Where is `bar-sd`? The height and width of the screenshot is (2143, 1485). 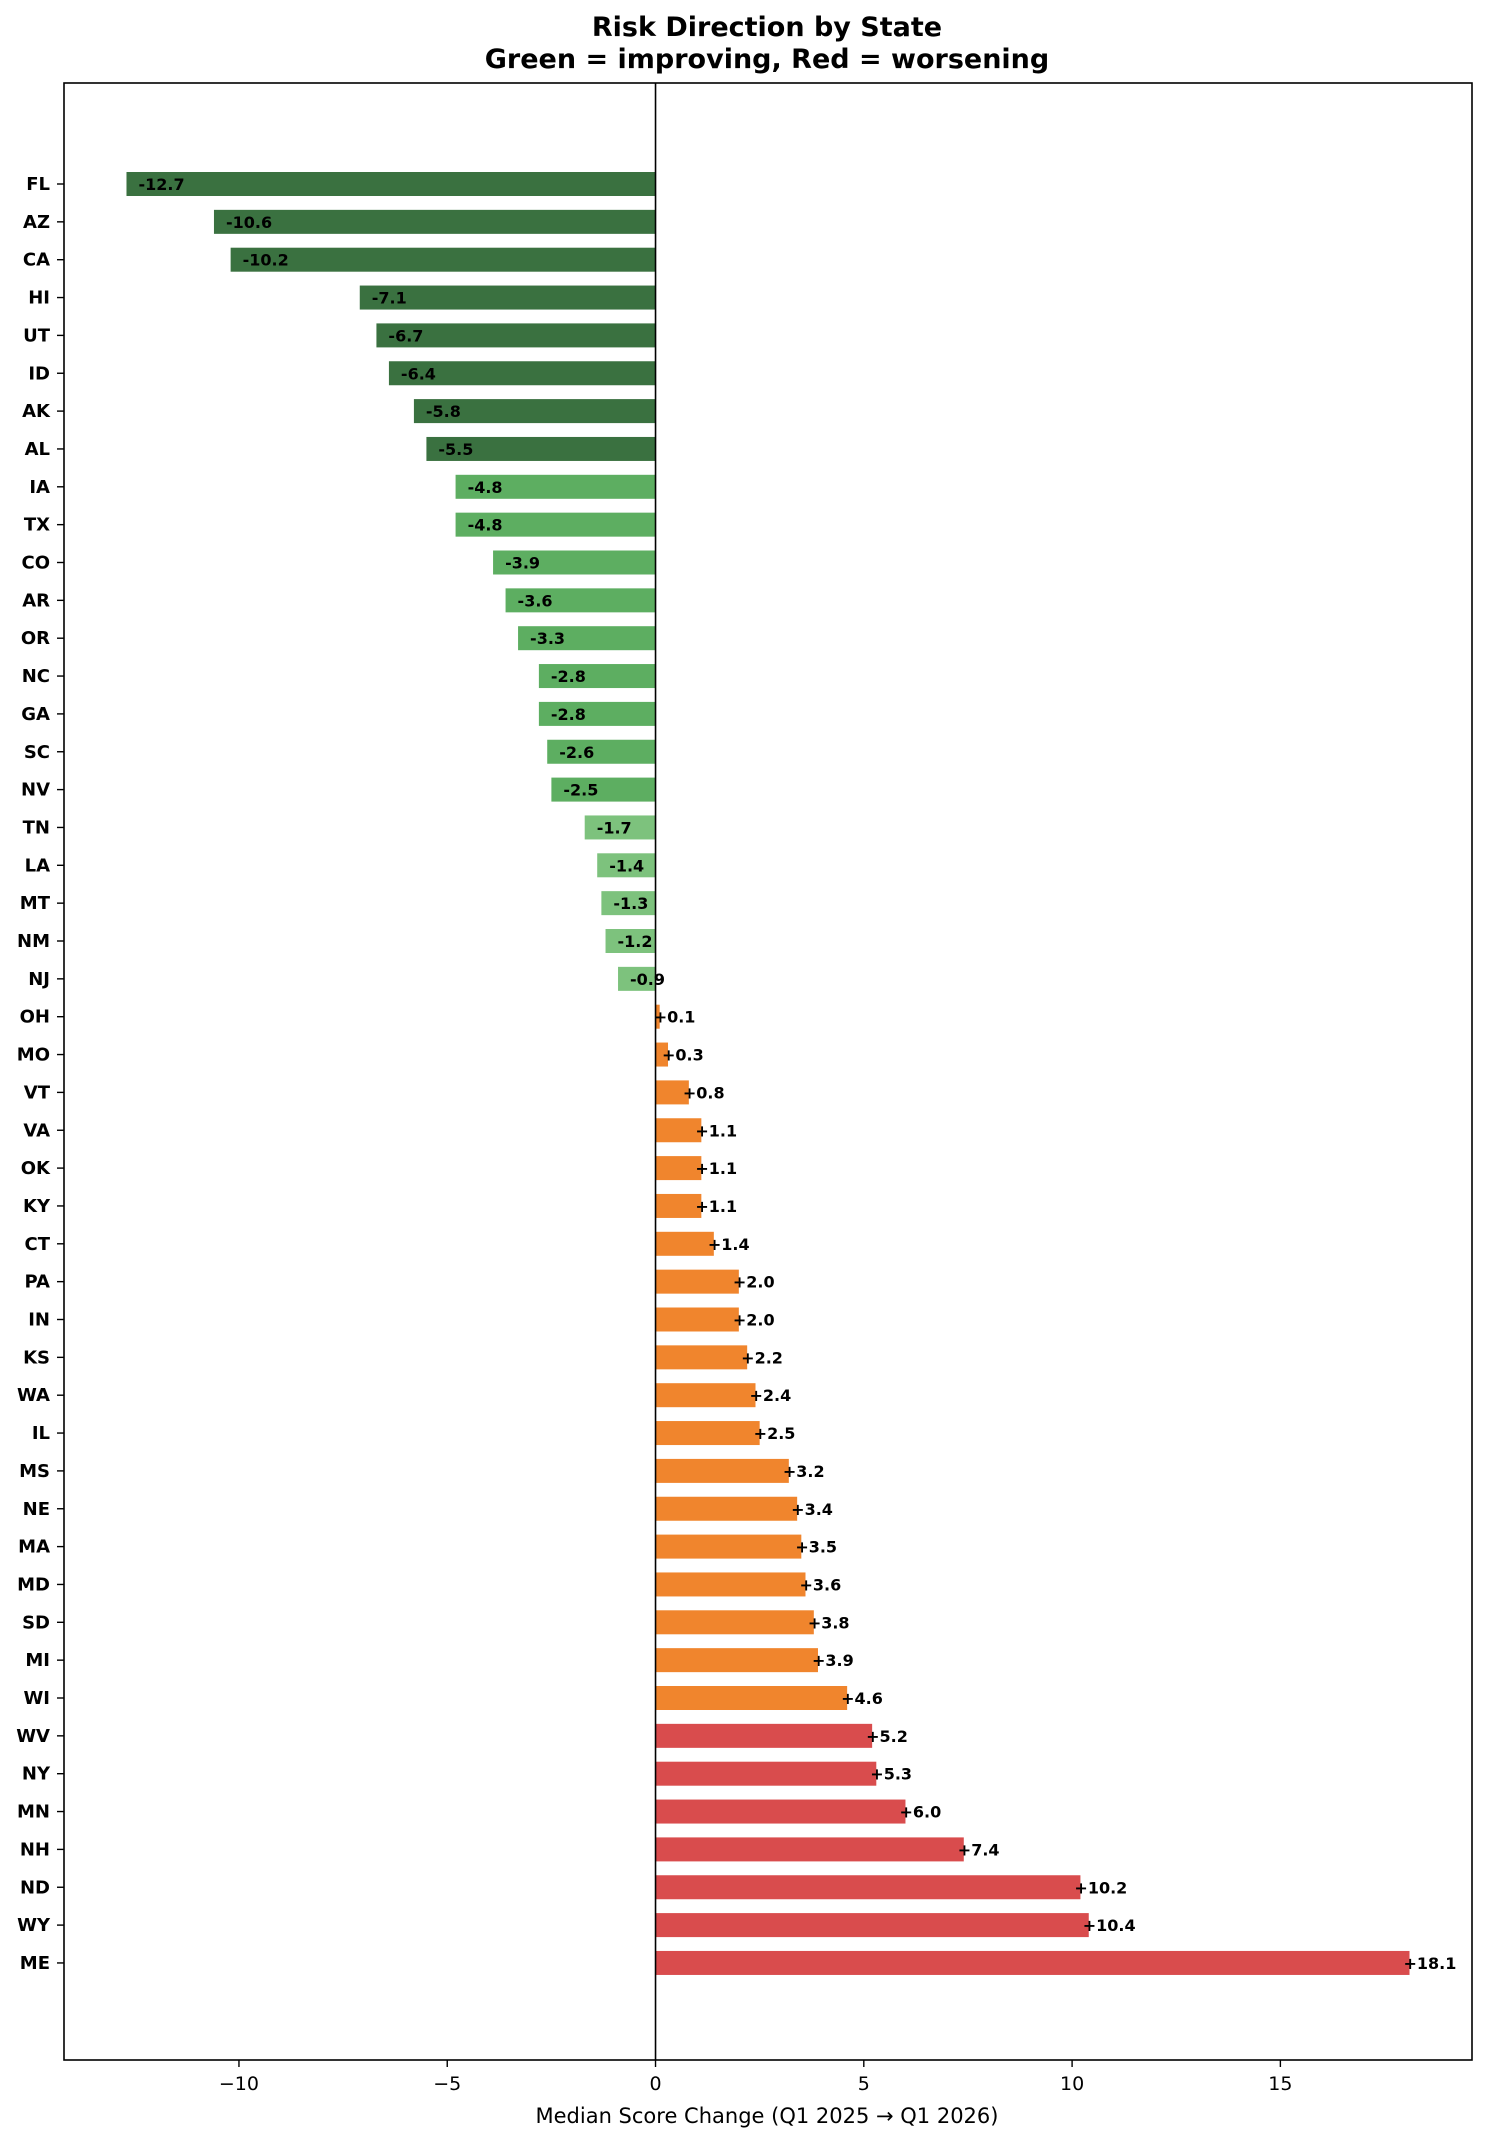 bar-sd is located at coordinates (734, 1622).